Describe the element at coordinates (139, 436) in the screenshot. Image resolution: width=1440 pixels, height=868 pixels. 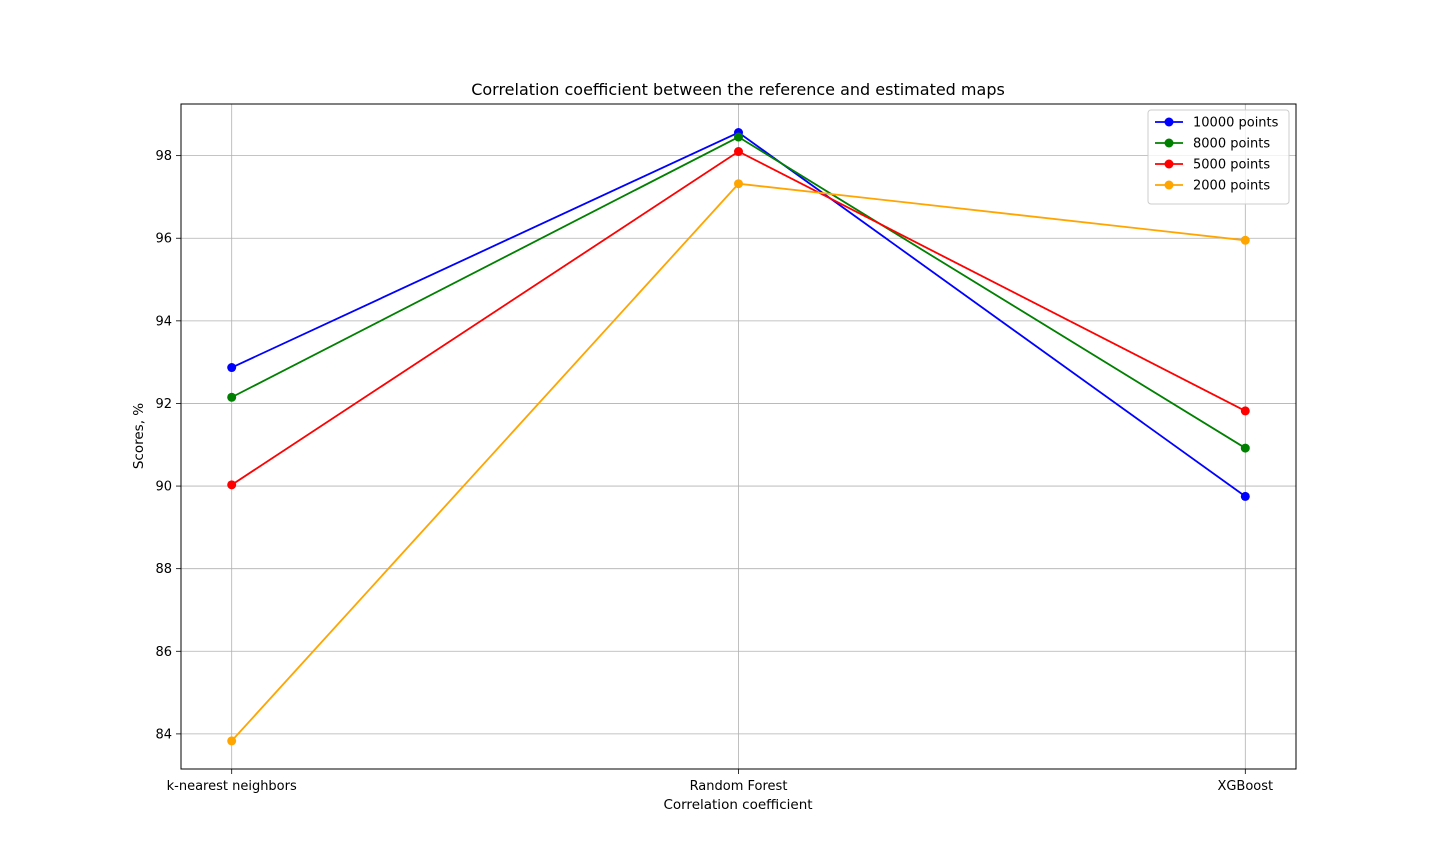
I see `y-axis-label: Scores, %` at that location.